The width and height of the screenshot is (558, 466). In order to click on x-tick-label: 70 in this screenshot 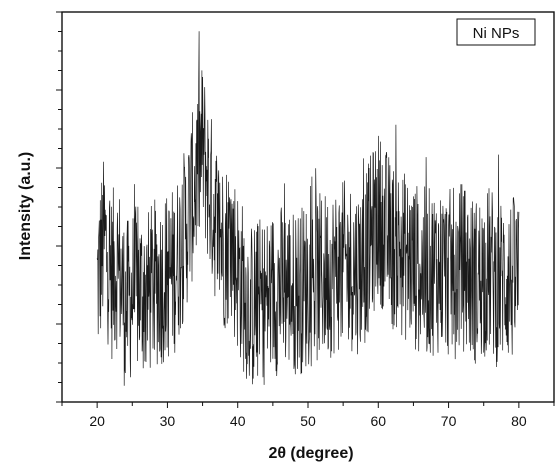, I will do `click(449, 421)`.